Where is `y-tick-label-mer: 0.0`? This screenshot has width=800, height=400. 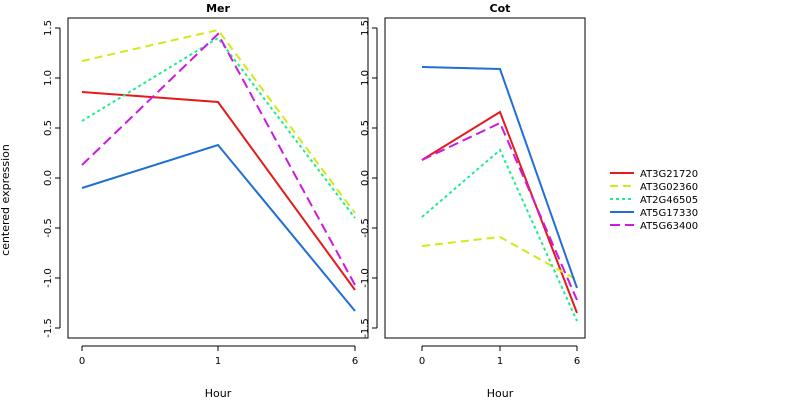 y-tick-label-mer: 0.0 is located at coordinates (48, 178).